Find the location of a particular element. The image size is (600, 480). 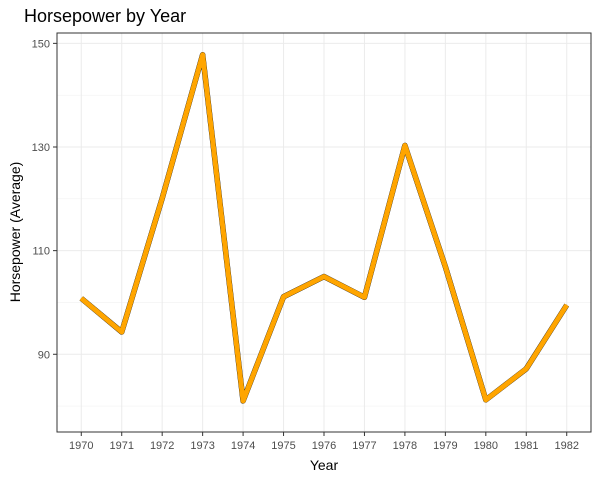

y-tick-label: 90 is located at coordinates (44, 355).